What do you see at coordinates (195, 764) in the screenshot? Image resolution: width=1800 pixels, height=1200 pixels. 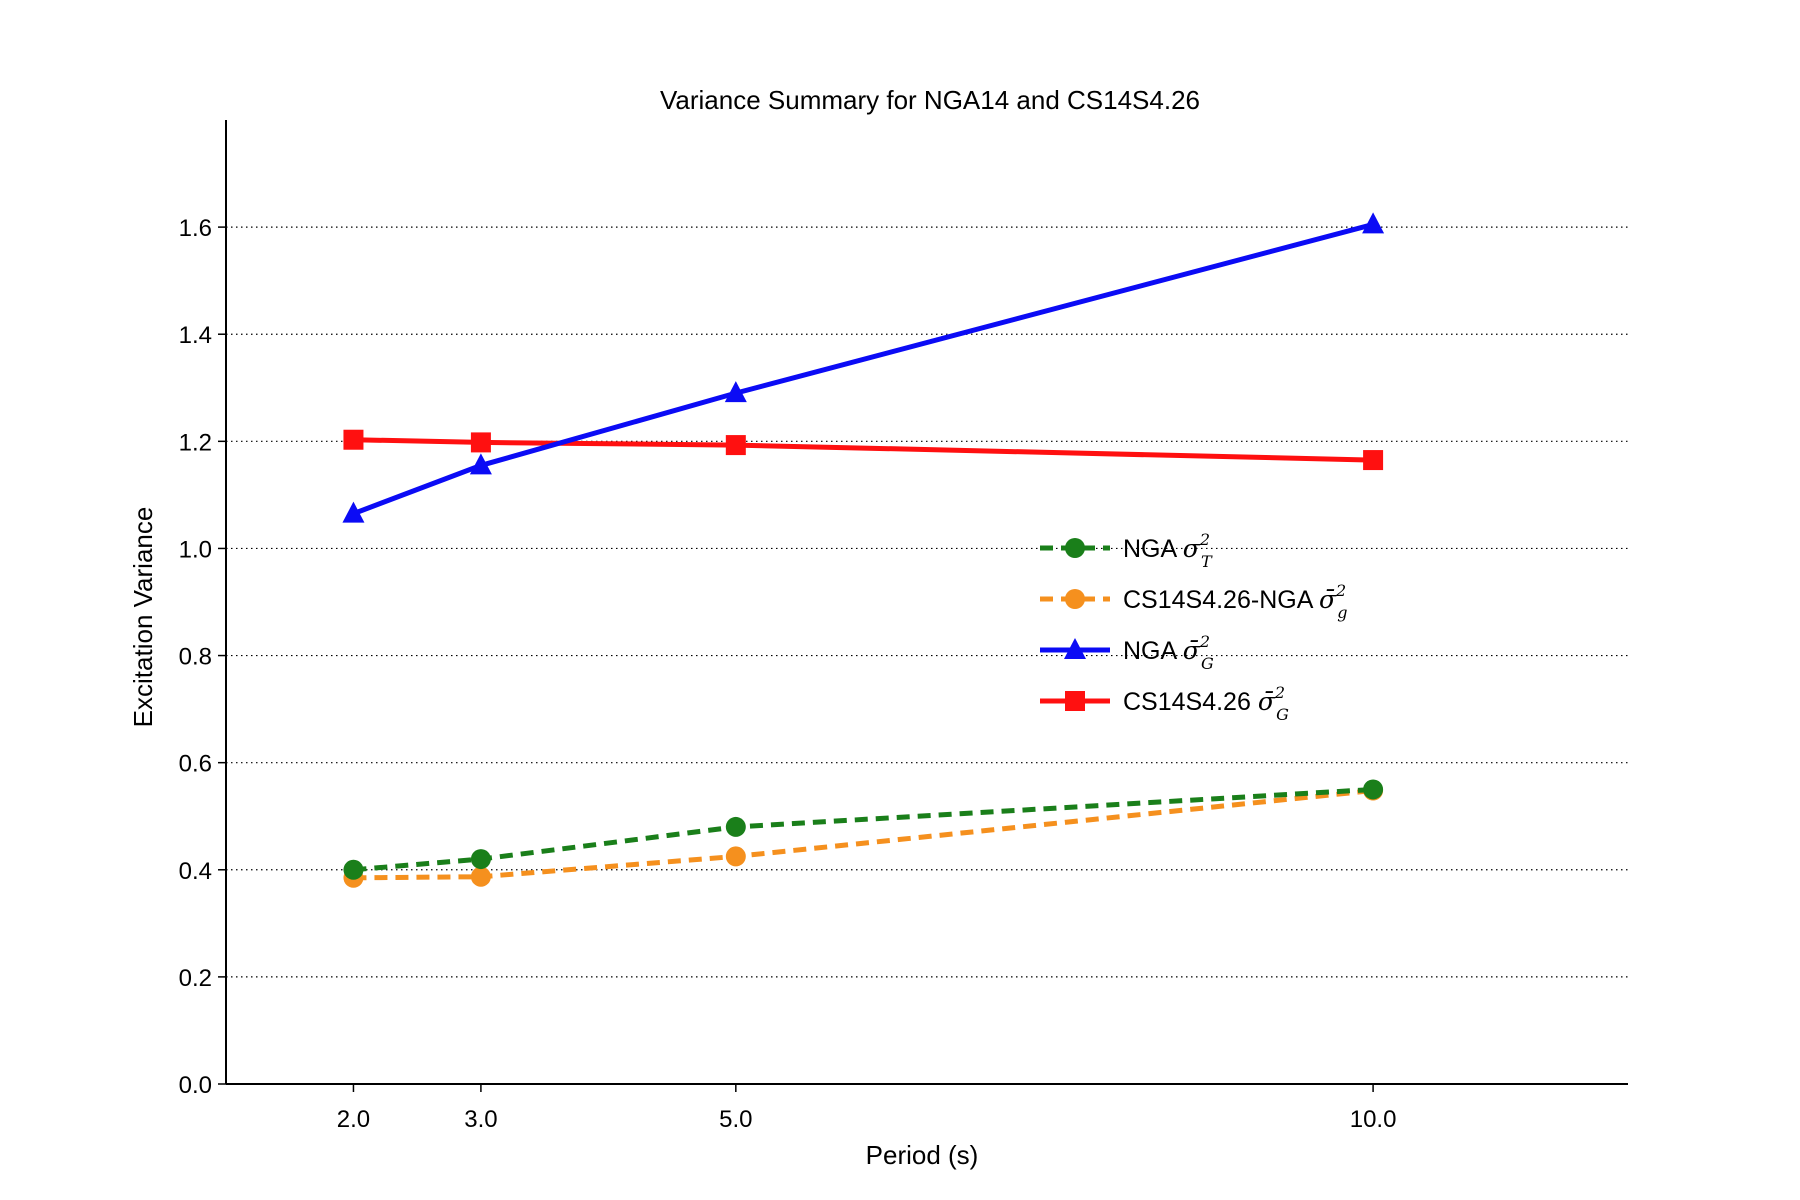 I see `y-tick-label: 0.6` at bounding box center [195, 764].